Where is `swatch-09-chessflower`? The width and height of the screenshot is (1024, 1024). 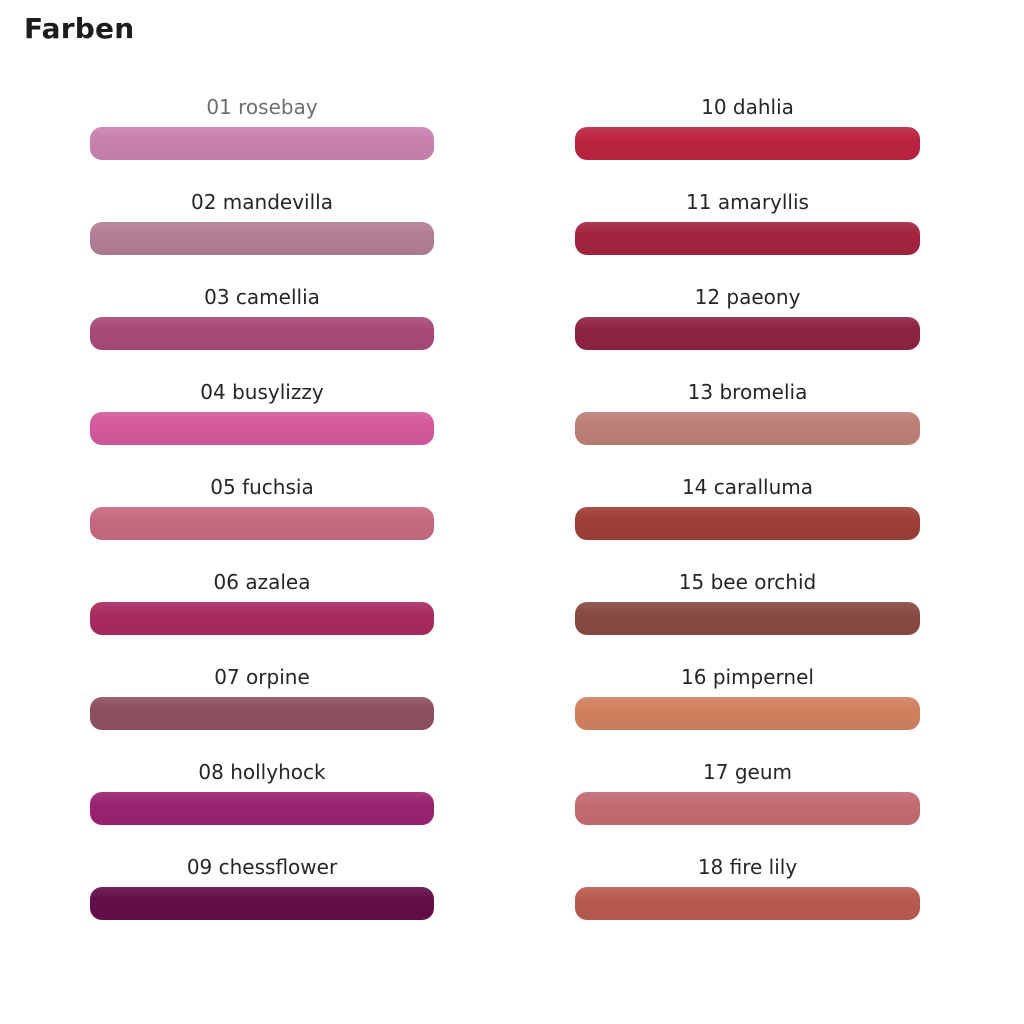 swatch-09-chessflower is located at coordinates (262, 903).